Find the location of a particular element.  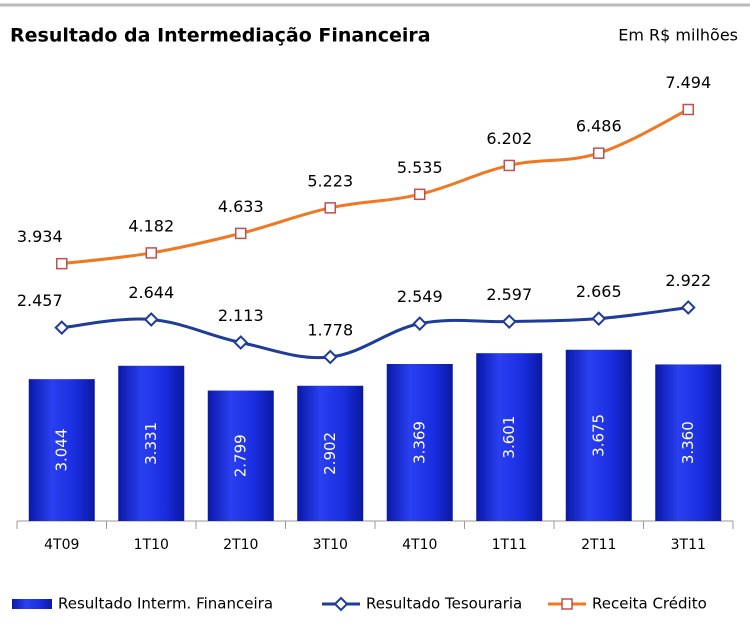

bar-value-label: 3.331 is located at coordinates (151, 443).